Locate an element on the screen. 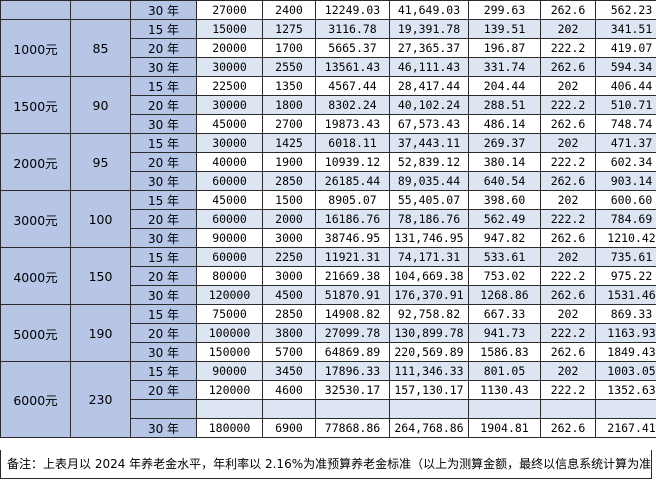 The height and width of the screenshot is (480, 656). account-balance-cell: 92,758.82 is located at coordinates (429, 314).